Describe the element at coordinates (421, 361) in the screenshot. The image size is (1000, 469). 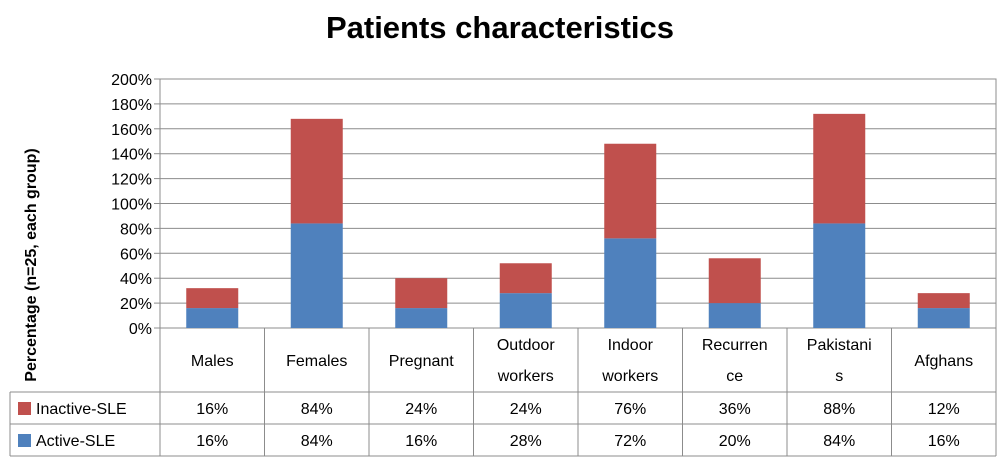
I see `category-label: Pregnant` at that location.